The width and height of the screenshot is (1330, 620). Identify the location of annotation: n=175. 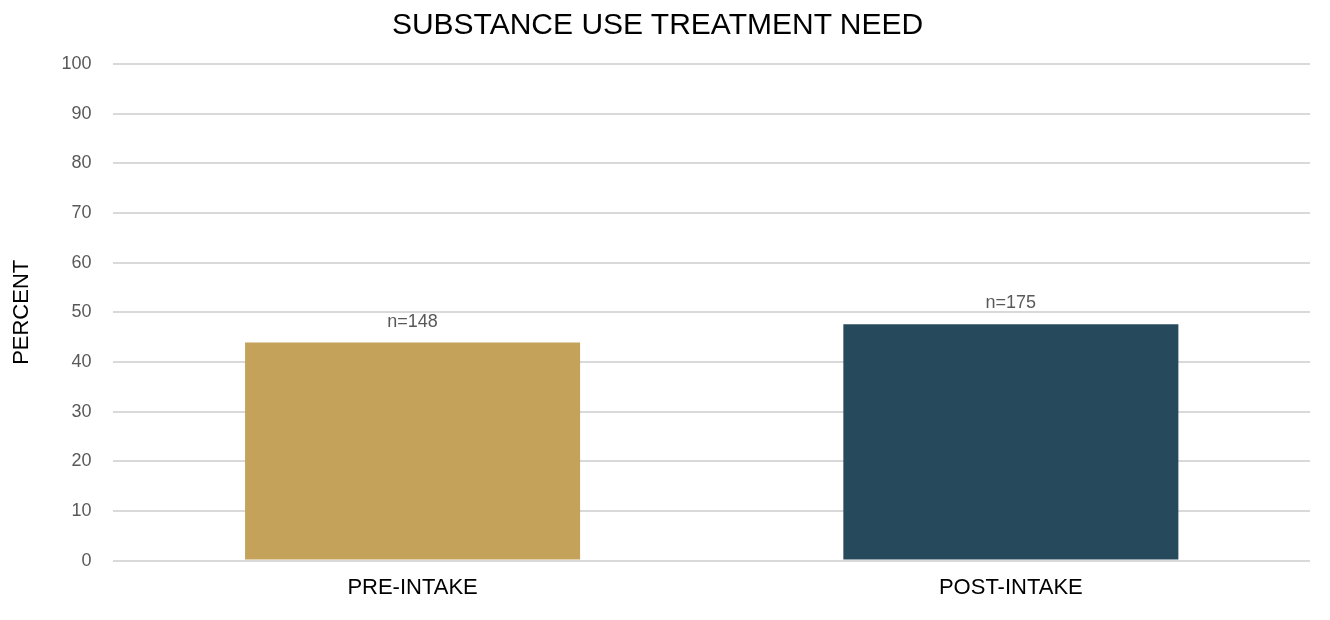
(1011, 302).